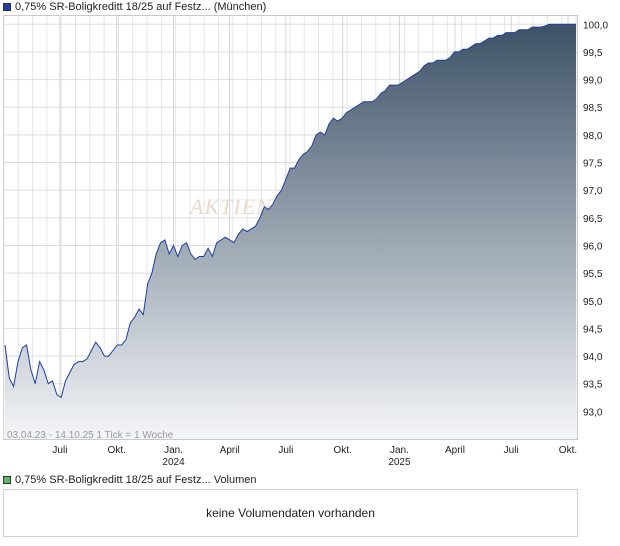 The image size is (620, 546). Describe the element at coordinates (593, 329) in the screenshot. I see `y-tick-label: 94,5` at that location.